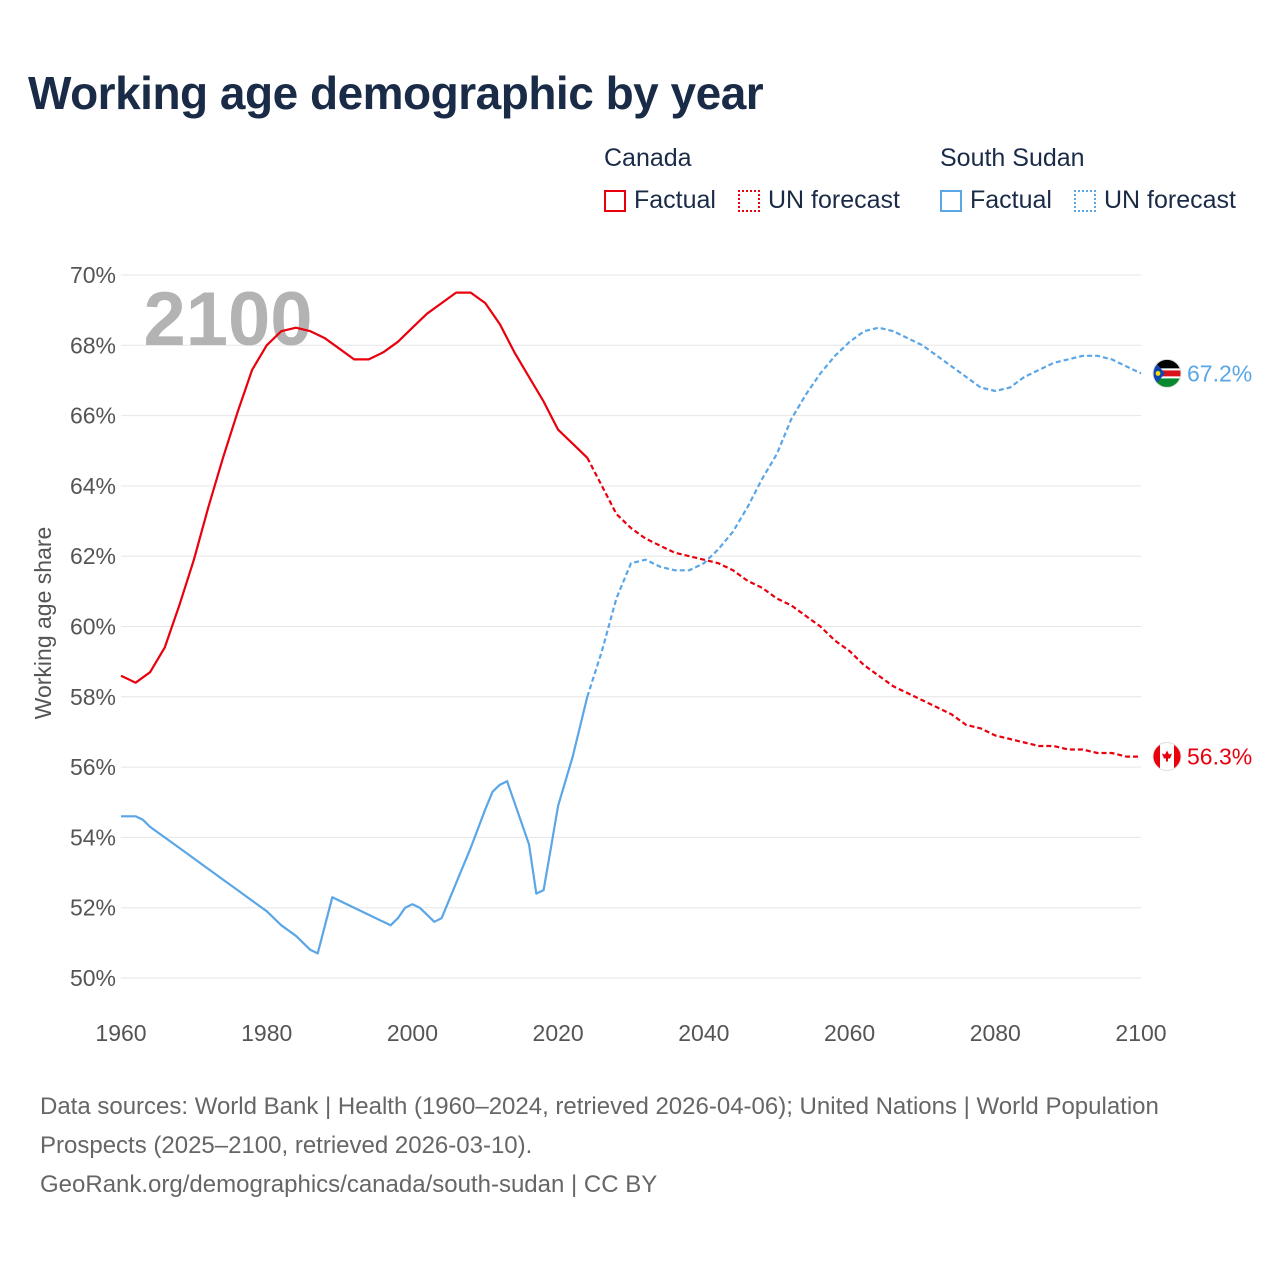  What do you see at coordinates (1140, 1033) in the screenshot?
I see `x-tick-label: 2100` at bounding box center [1140, 1033].